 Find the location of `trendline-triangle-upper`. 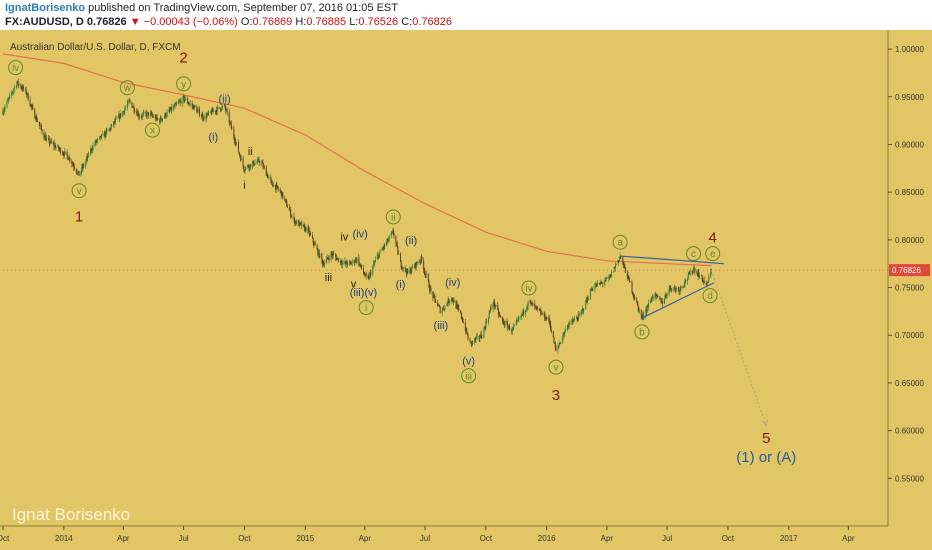

trendline-triangle-upper is located at coordinates (672, 260).